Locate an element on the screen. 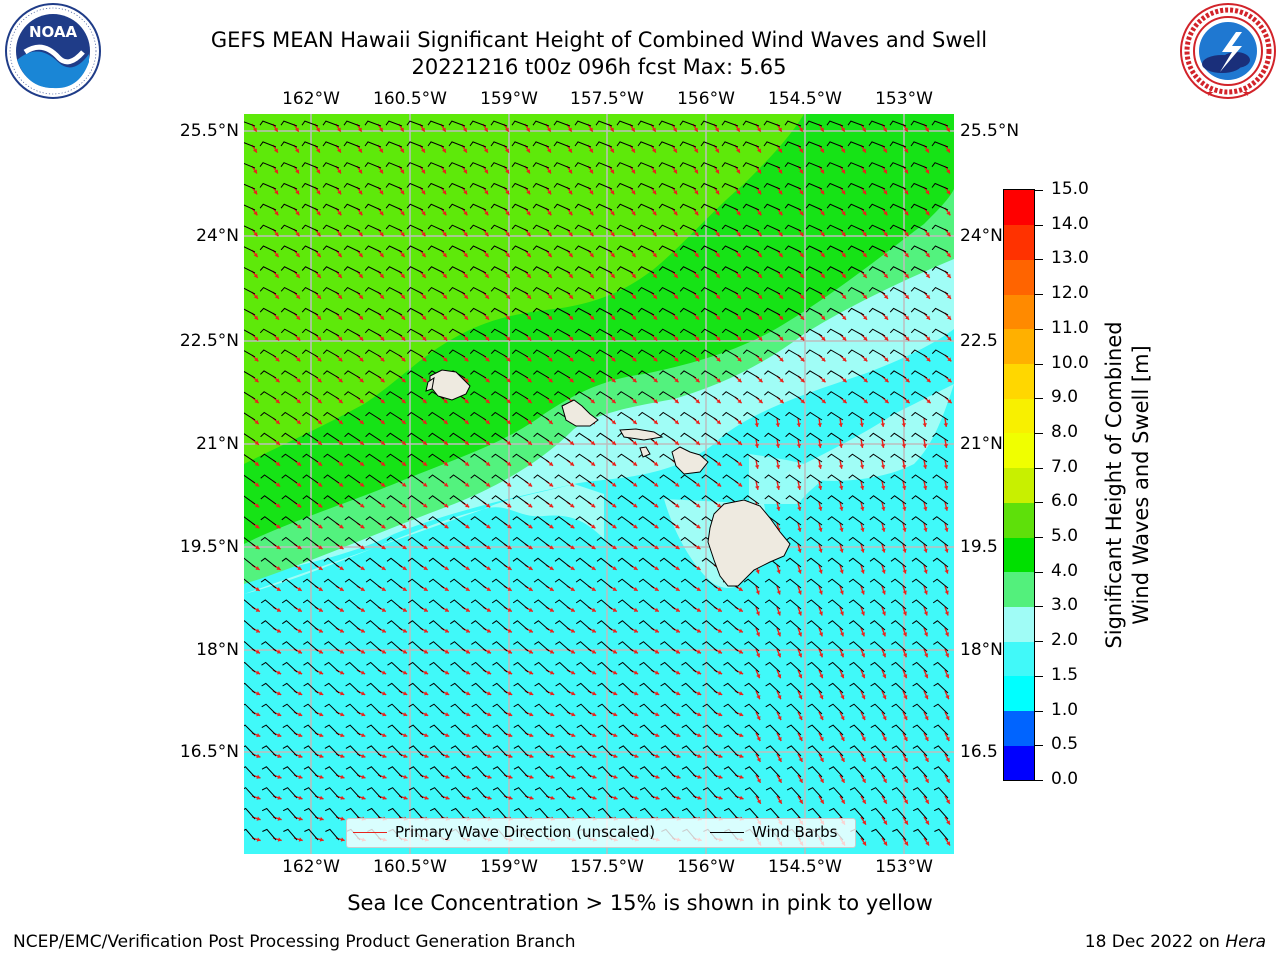 This screenshot has width=1280, height=960. colorbar-segment is located at coordinates (1019, 659).